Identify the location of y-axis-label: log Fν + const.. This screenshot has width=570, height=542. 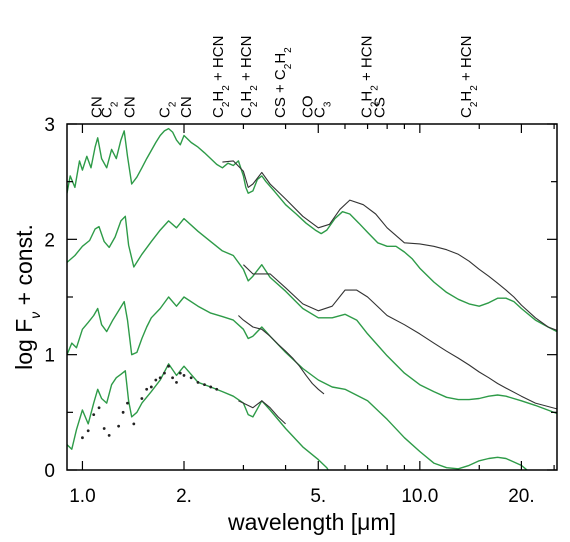
(27, 297).